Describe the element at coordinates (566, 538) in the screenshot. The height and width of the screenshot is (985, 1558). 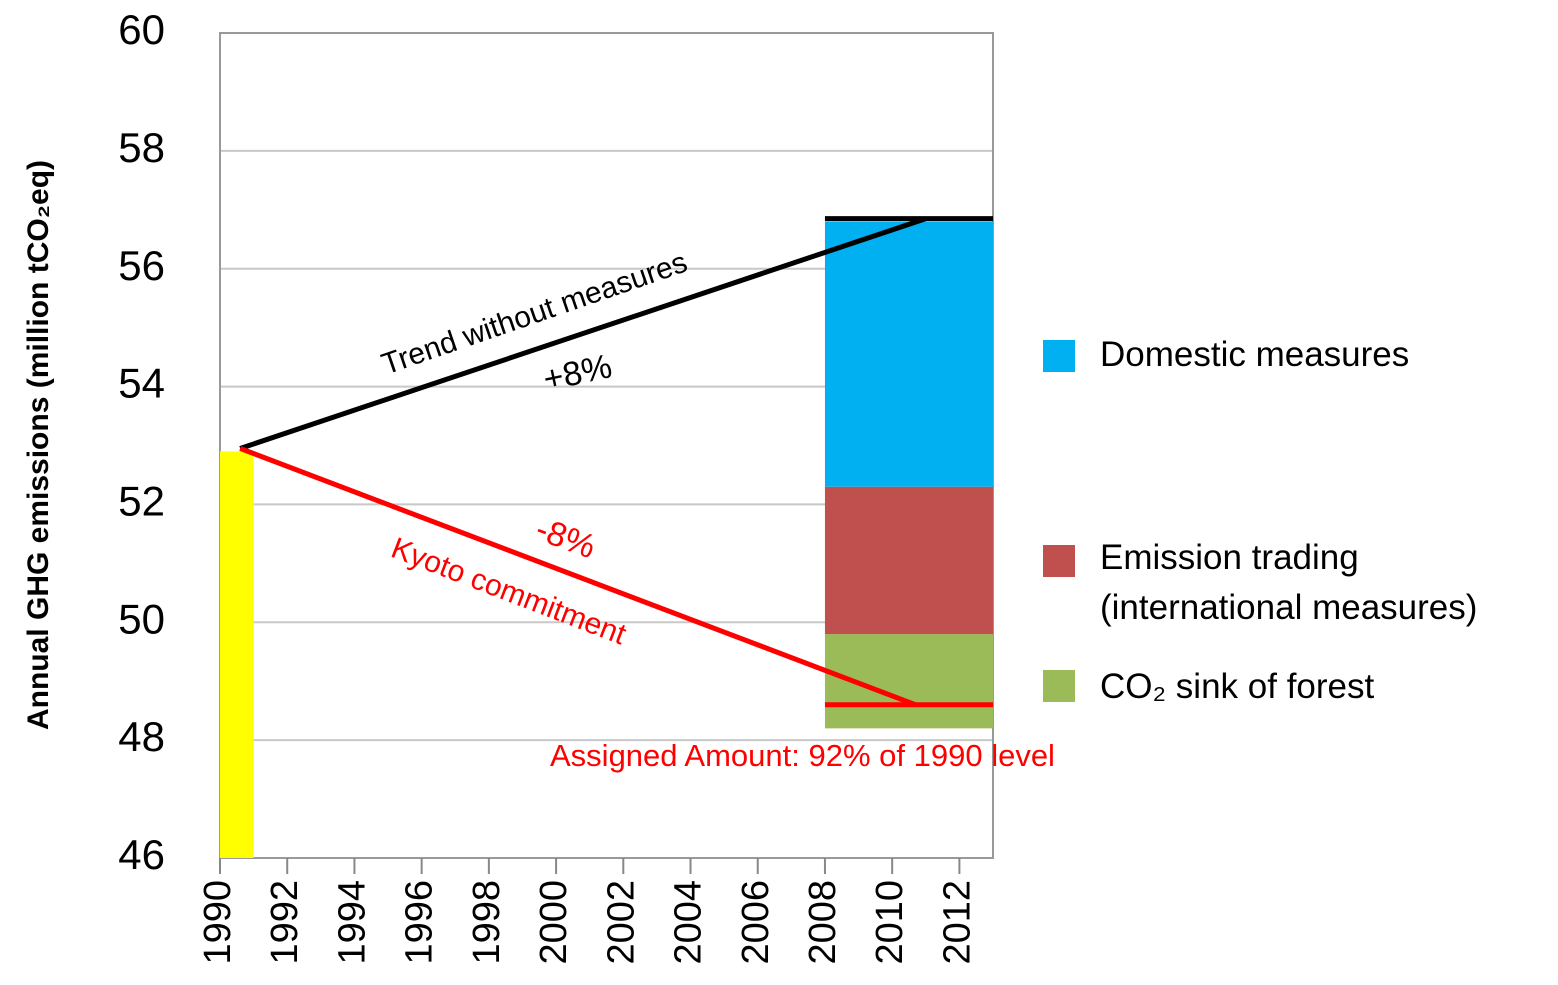
I see `annotation: -8%` at that location.